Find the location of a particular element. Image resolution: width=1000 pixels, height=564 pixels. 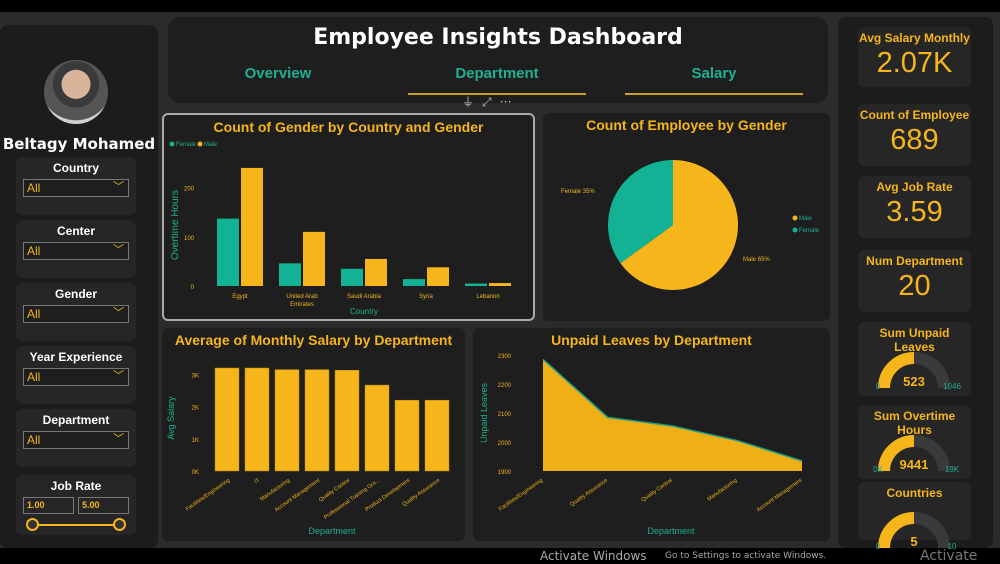

y-axis-title: Unpaid Leaves is located at coordinates (484, 412).